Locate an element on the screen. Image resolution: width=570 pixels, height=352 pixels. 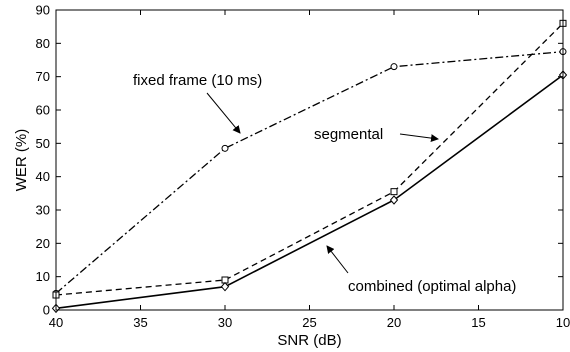
annotation-combined: combined (optimal alpha) is located at coordinates (432, 286).